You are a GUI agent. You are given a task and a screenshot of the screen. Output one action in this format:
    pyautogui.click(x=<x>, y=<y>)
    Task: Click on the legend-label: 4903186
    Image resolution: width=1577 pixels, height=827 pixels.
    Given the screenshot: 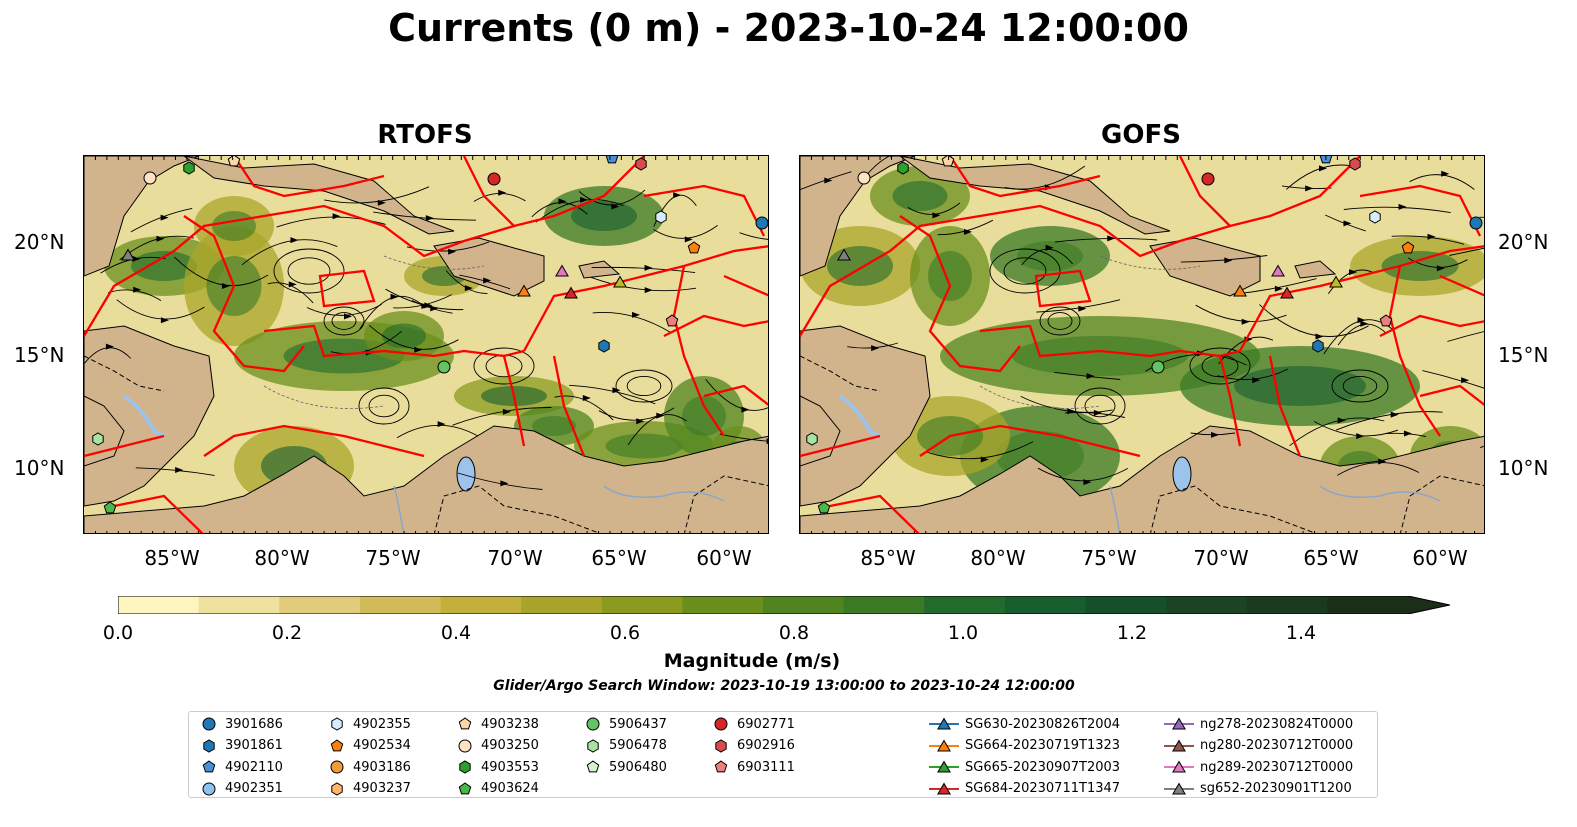 What is the action you would take?
    pyautogui.click(x=382, y=767)
    